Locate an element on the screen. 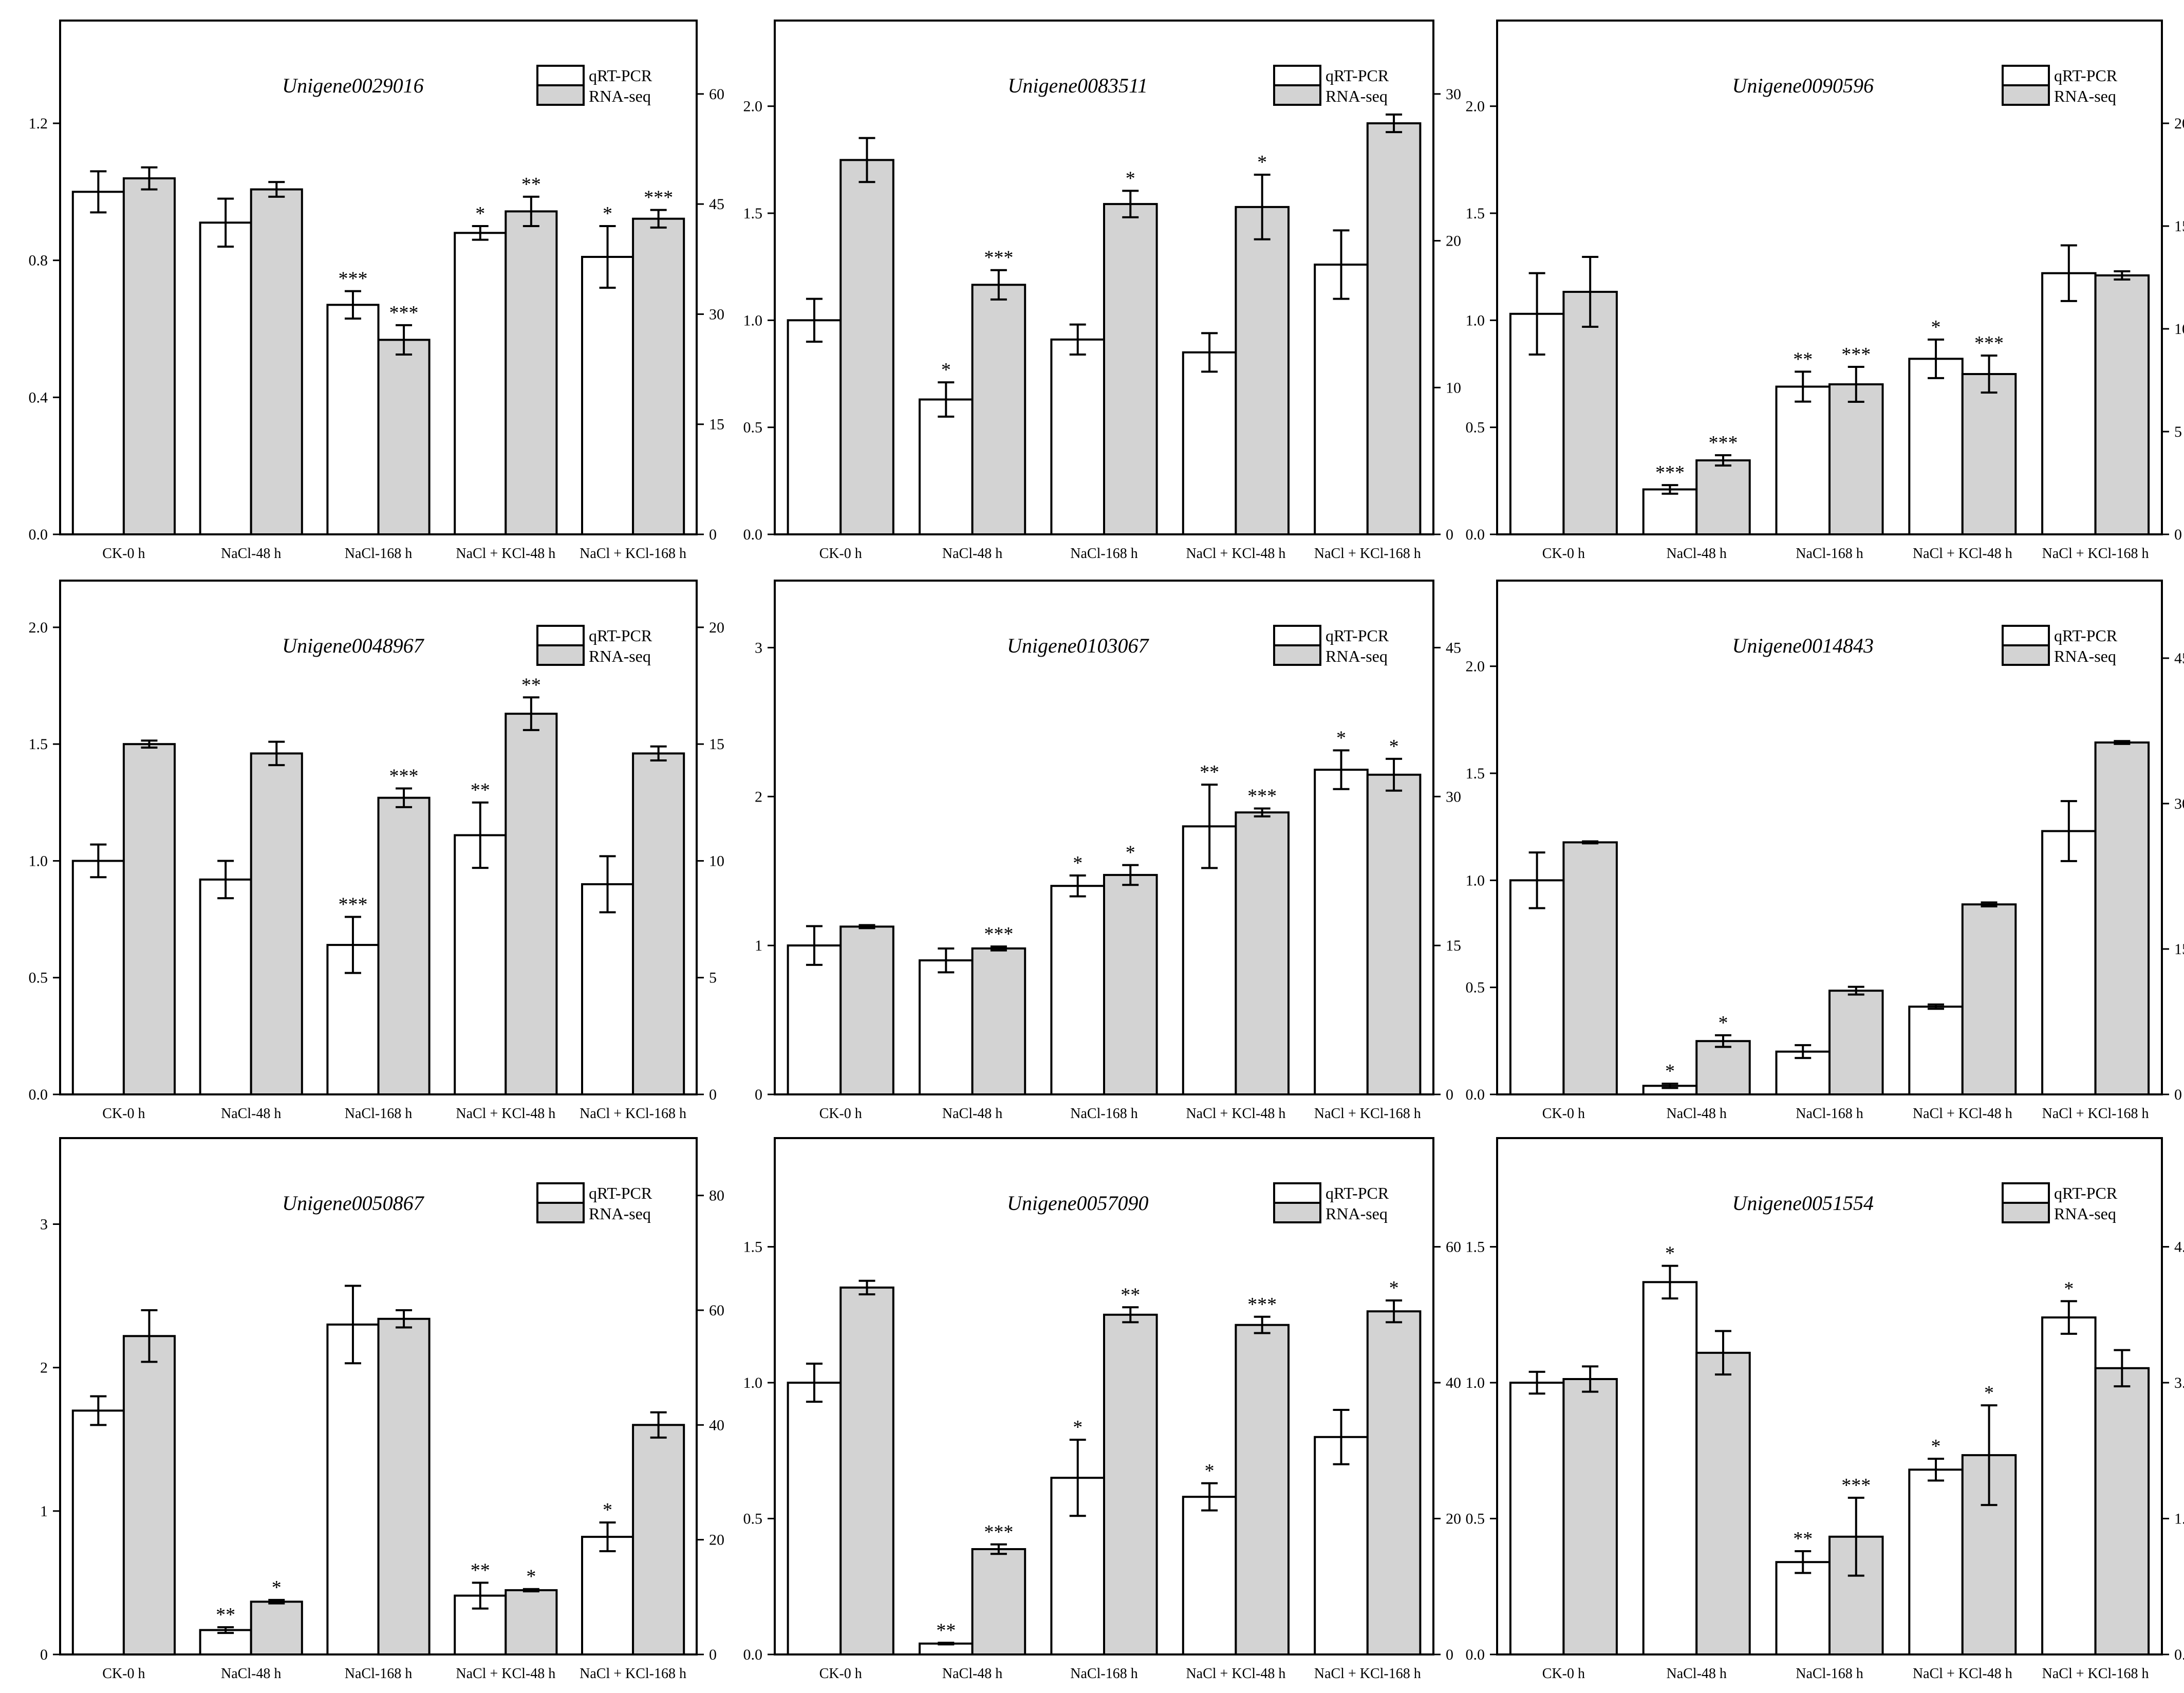 This screenshot has height=1693, width=2184. left-axis-tick-label: 3 is located at coordinates (44, 1224).